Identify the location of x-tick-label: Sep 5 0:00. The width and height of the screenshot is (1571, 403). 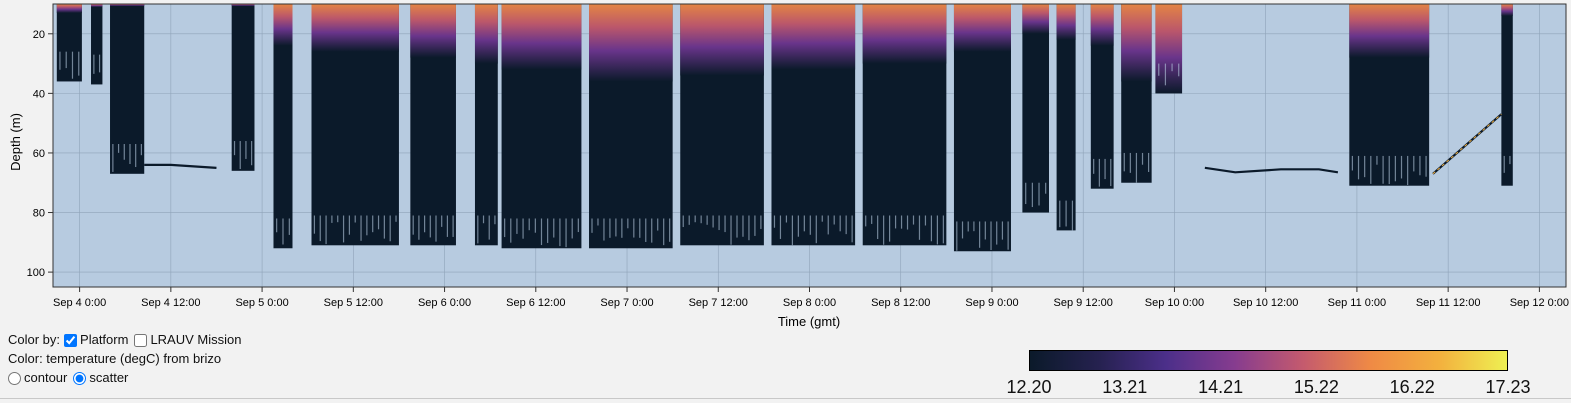
(261, 303).